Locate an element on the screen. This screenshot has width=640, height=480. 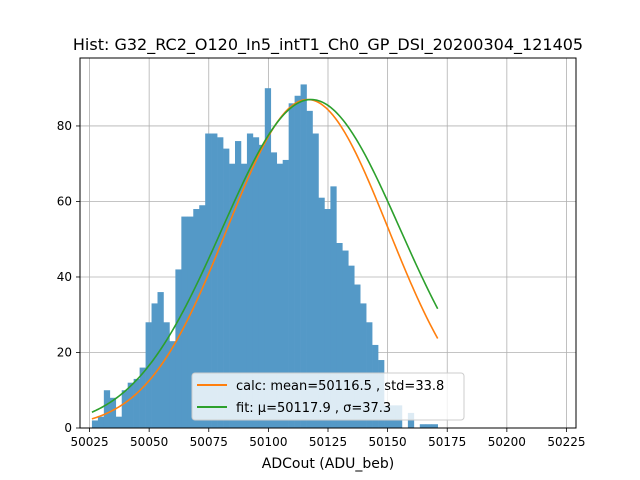
y-tick-label: 80 is located at coordinates (64, 126).